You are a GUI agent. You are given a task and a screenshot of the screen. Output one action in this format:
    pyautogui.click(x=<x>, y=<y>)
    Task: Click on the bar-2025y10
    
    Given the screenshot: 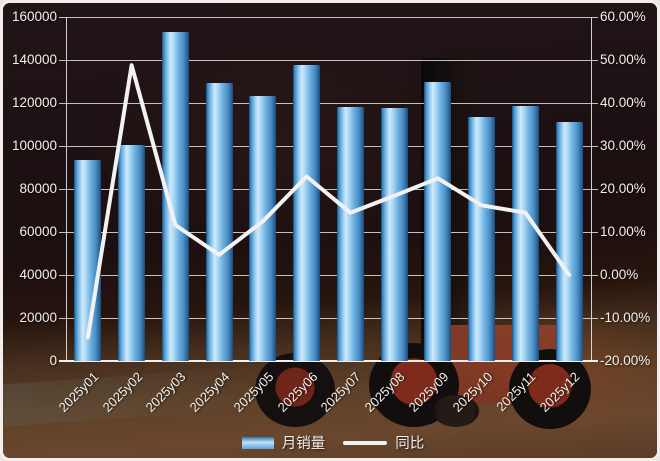 What is the action you would take?
    pyautogui.click(x=482, y=238)
    